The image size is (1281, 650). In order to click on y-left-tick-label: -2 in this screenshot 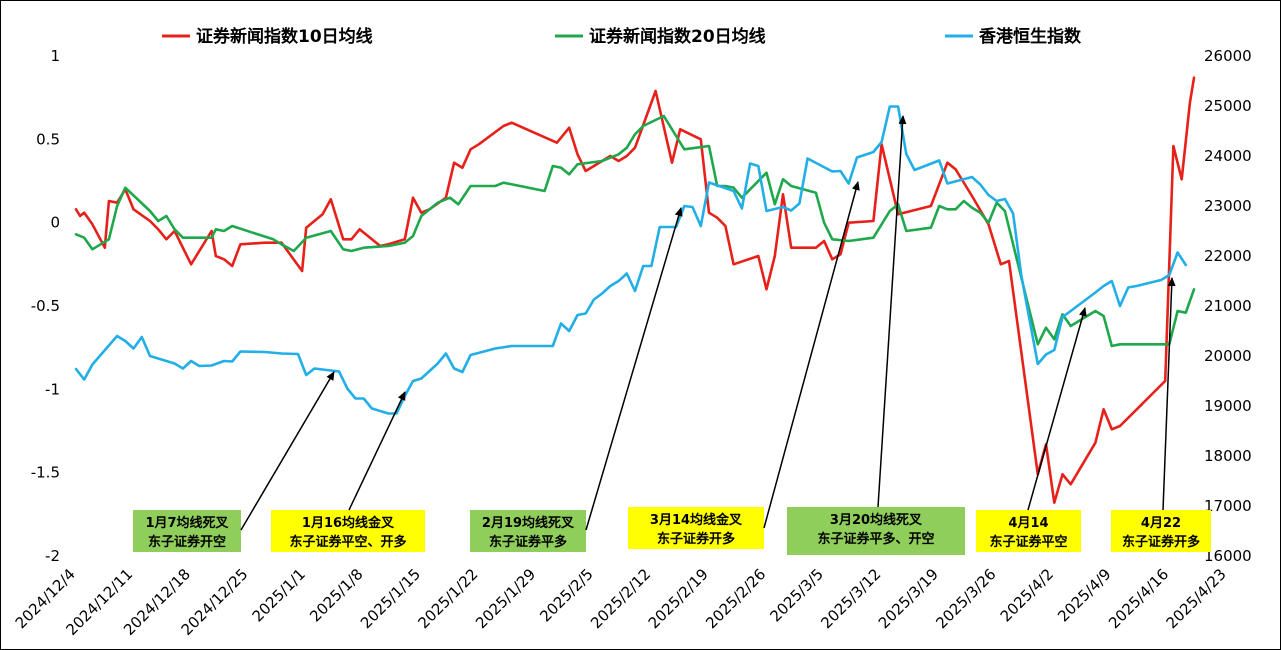, I will do `click(52, 556)`.